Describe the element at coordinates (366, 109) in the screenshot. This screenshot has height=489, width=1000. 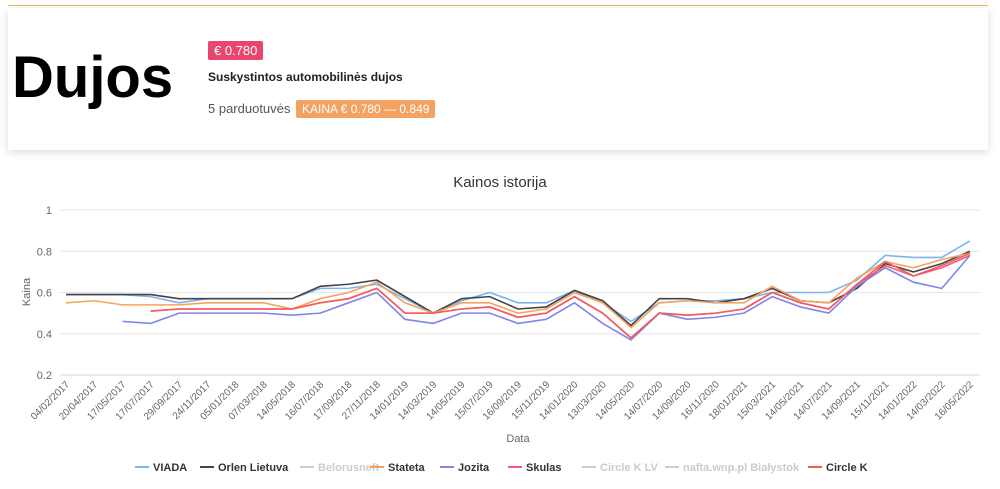
I see `price-range-badge: KAINA € 0.780 — 0.849` at that location.